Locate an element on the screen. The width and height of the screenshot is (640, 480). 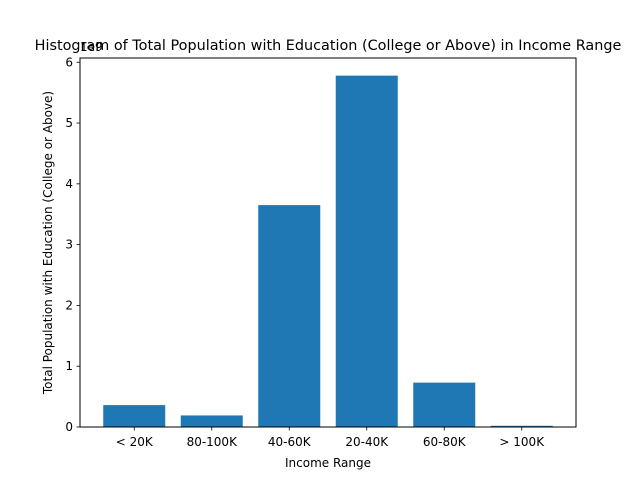
y-axis-ticks: 0 1 2 3 4 5 6 is located at coordinates (72, 244).